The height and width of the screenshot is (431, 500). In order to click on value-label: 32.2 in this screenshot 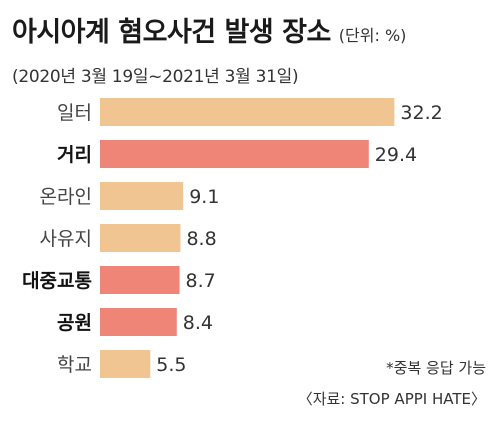, I will do `click(421, 113)`.